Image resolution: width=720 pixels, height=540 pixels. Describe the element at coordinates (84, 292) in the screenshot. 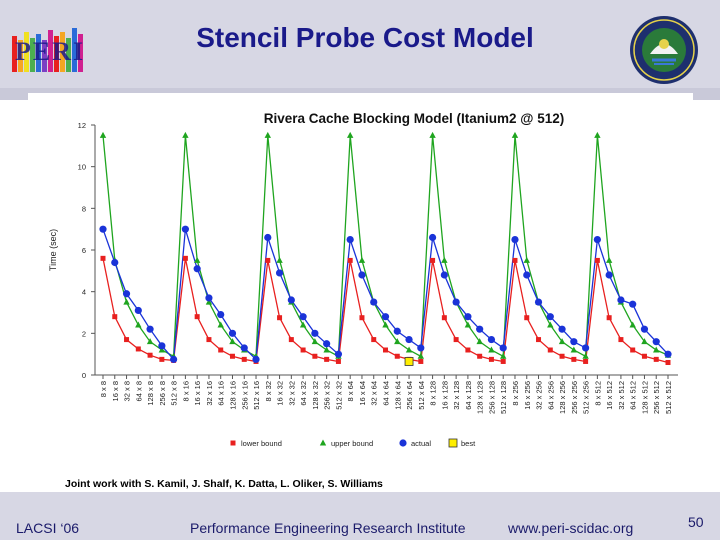

I see `y-tick-label: 4` at that location.